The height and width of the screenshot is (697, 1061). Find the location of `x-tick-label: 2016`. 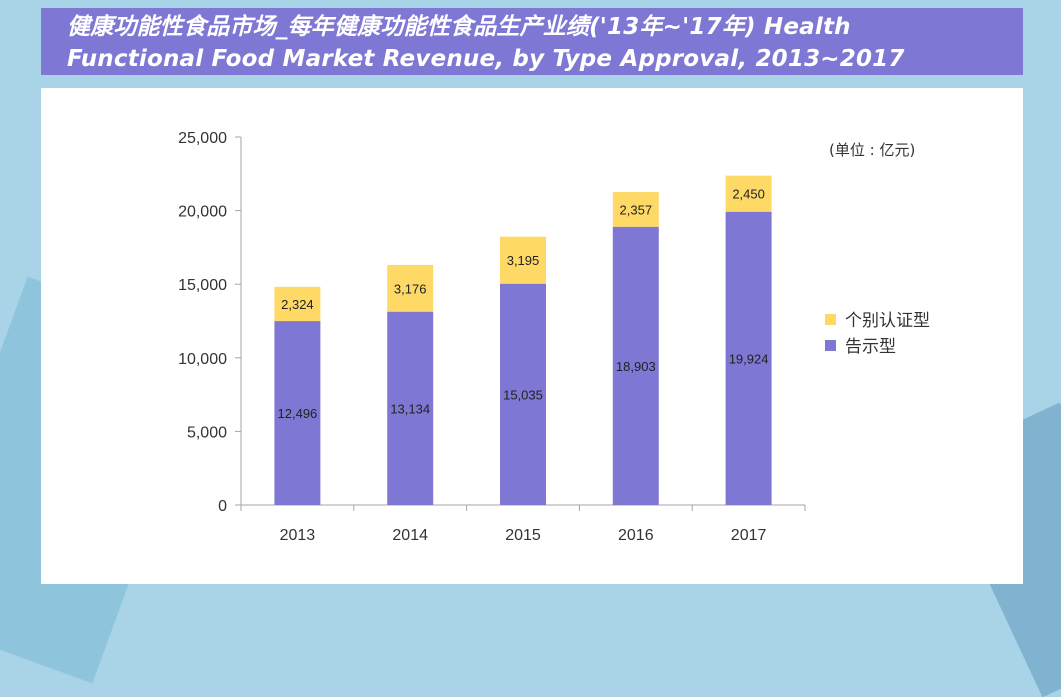

x-tick-label: 2016 is located at coordinates (636, 535).